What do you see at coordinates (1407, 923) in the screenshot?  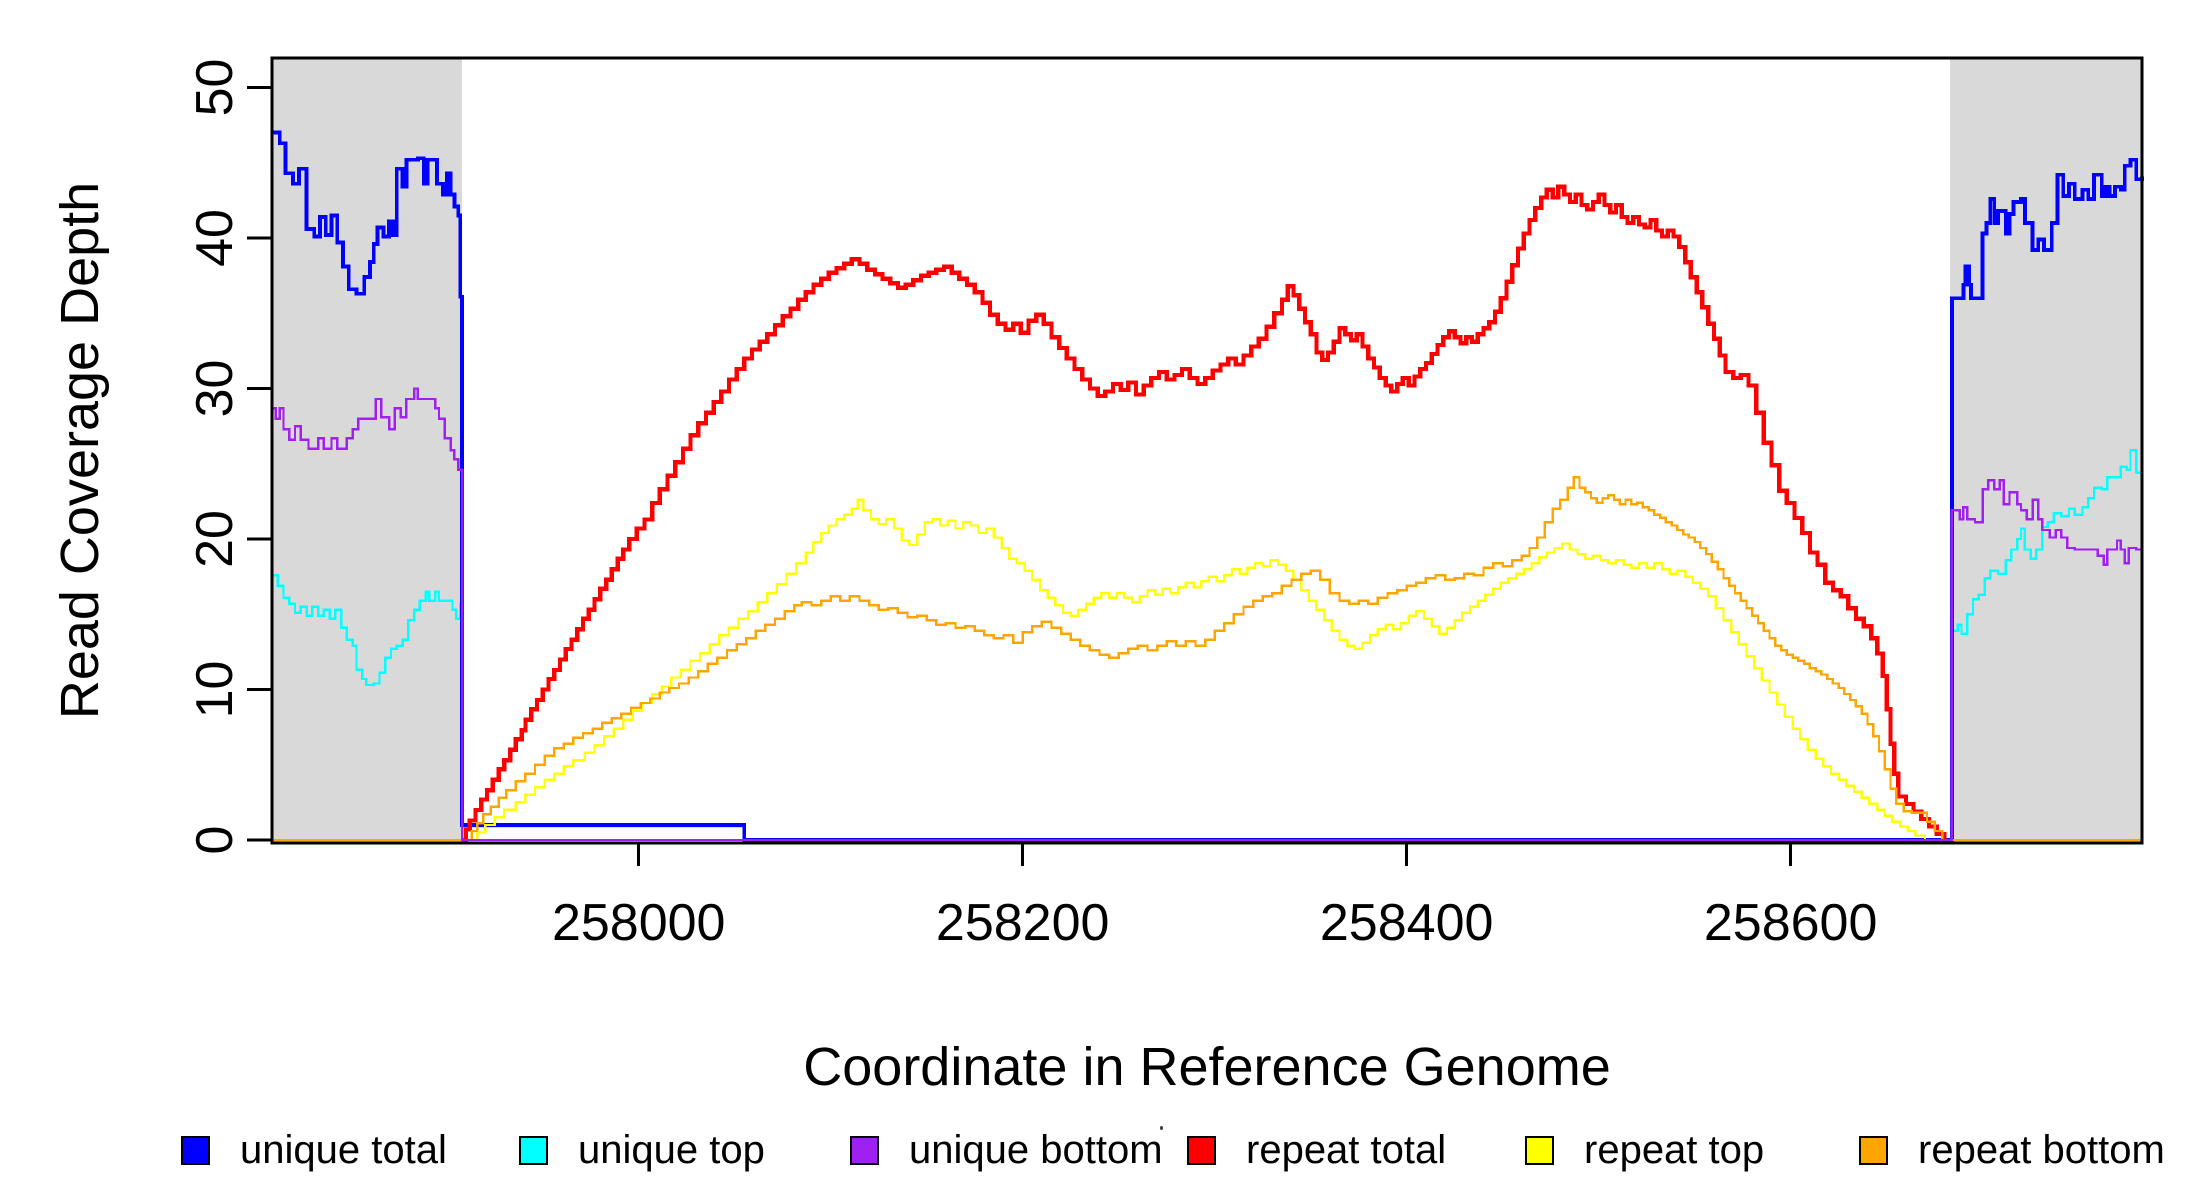 I see `x-tick-label: 258400` at bounding box center [1407, 923].